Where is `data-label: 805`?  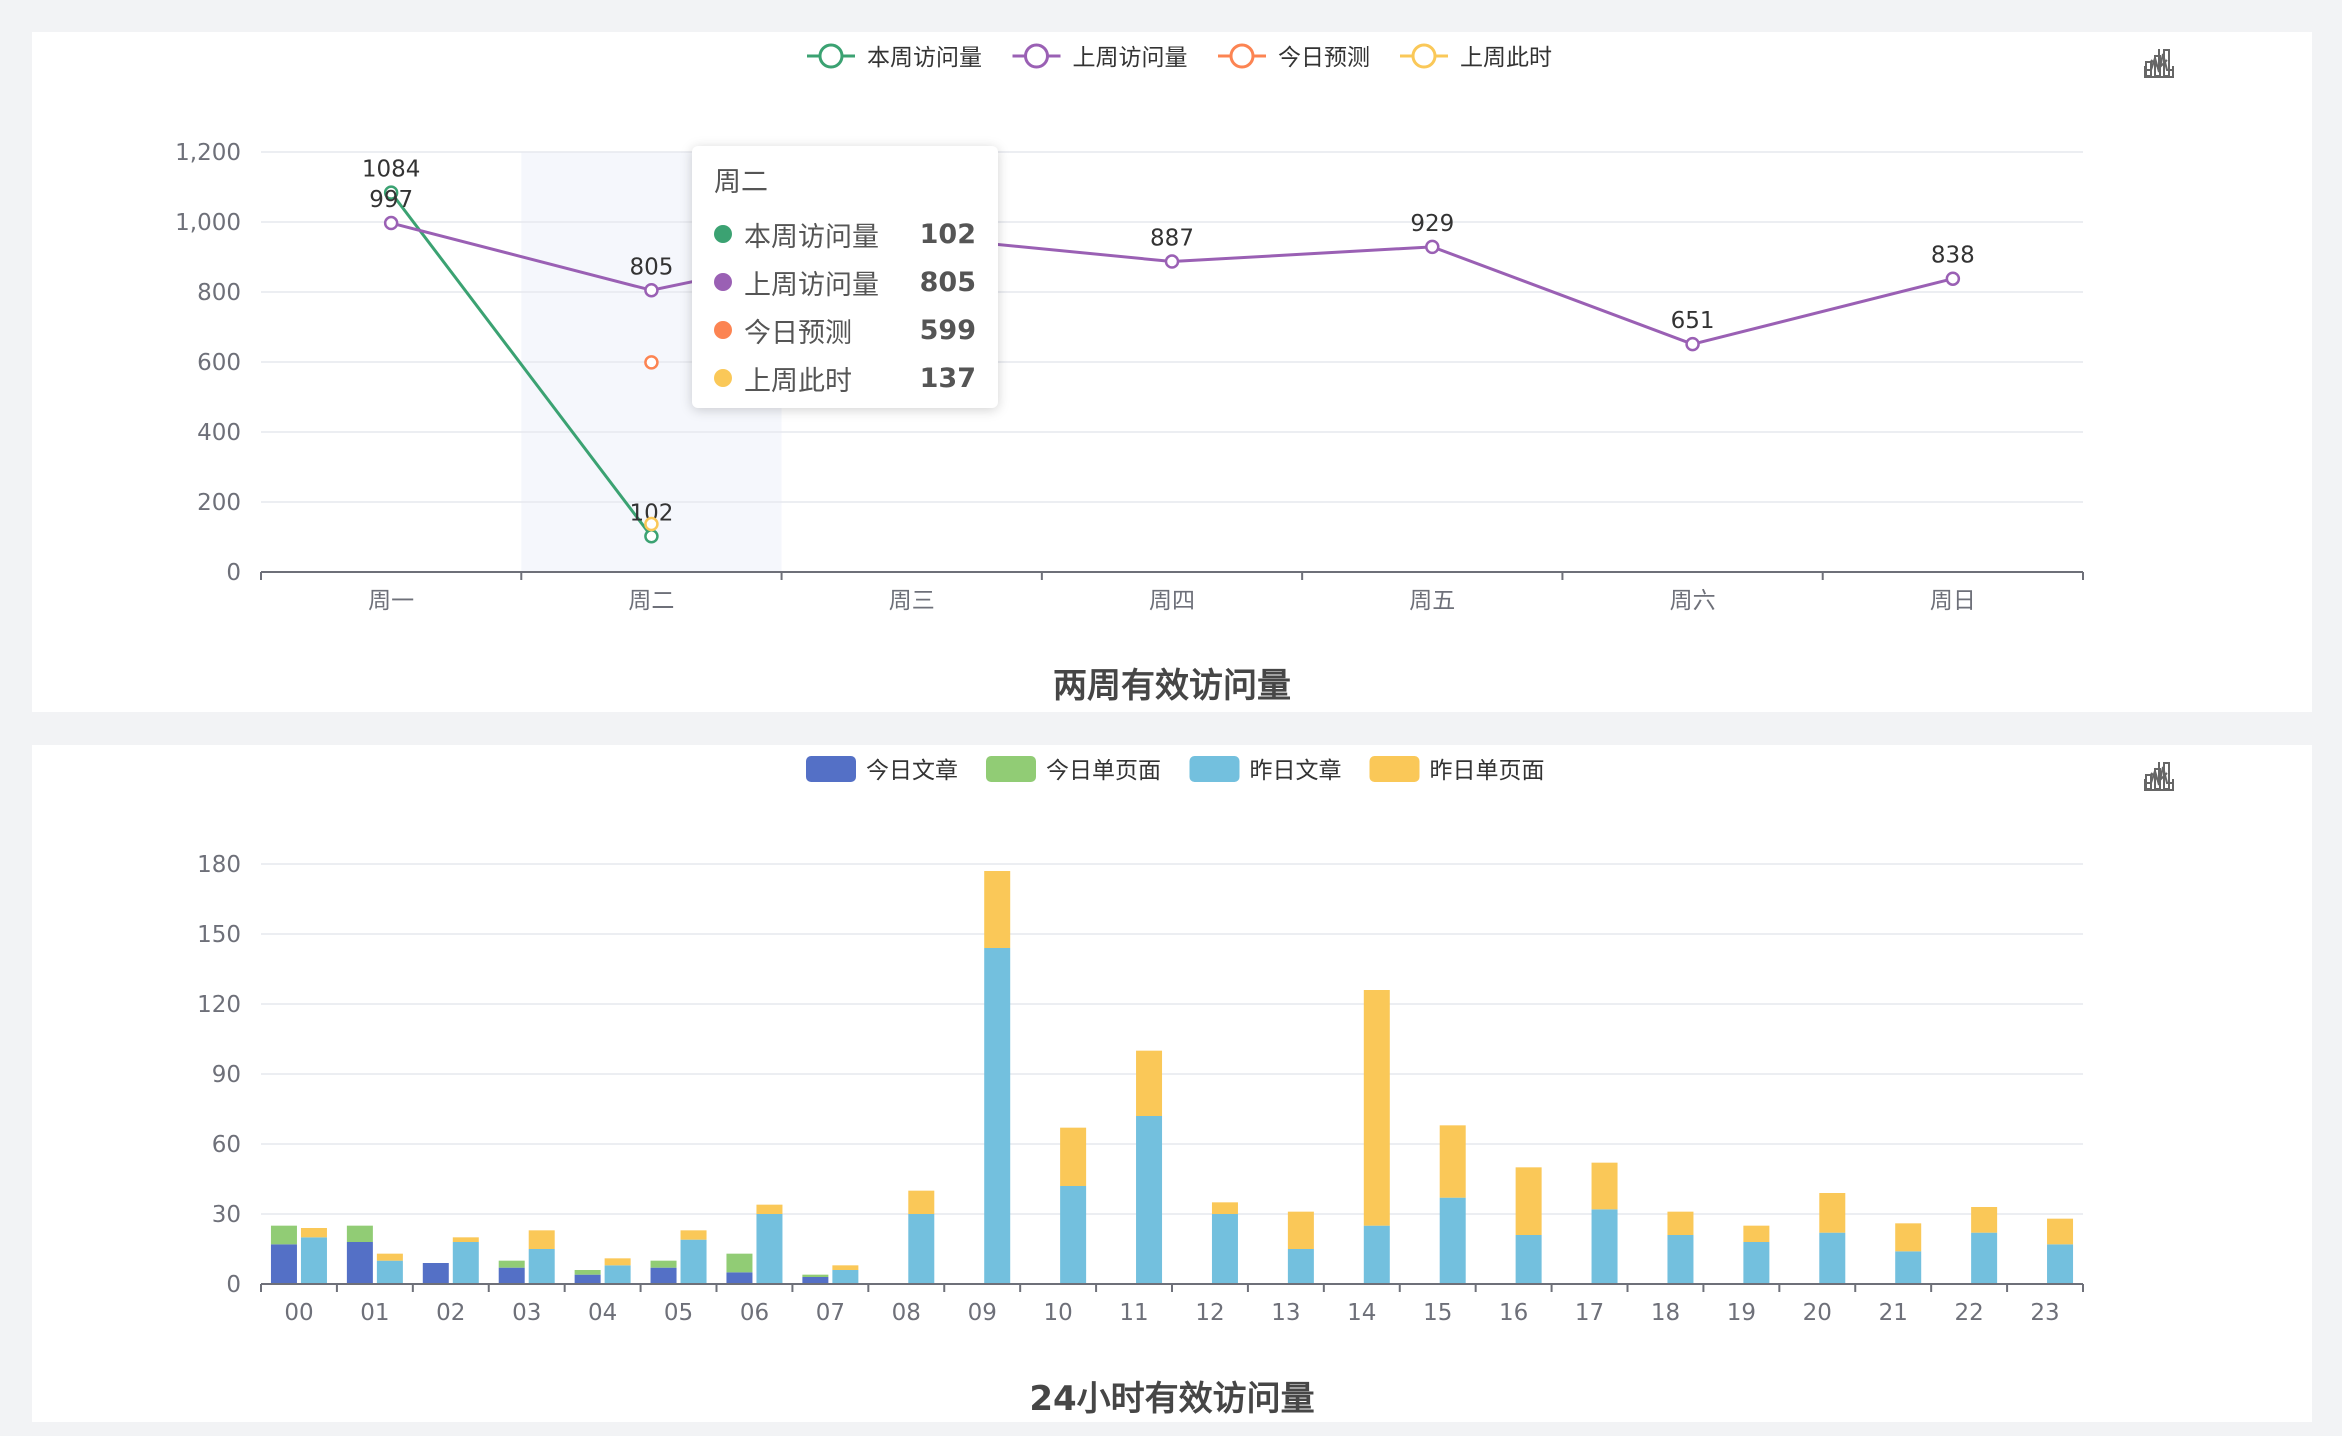 data-label: 805 is located at coordinates (651, 267).